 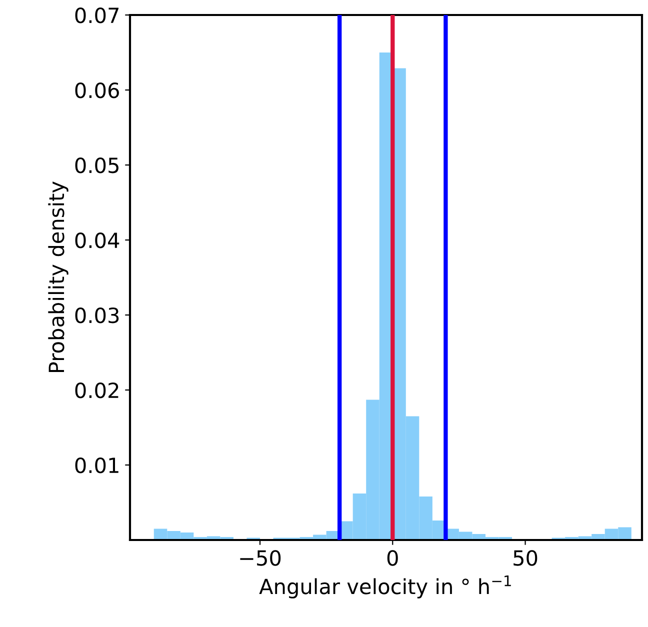 I want to click on y-tick-label: 0.02, so click(x=96, y=390).